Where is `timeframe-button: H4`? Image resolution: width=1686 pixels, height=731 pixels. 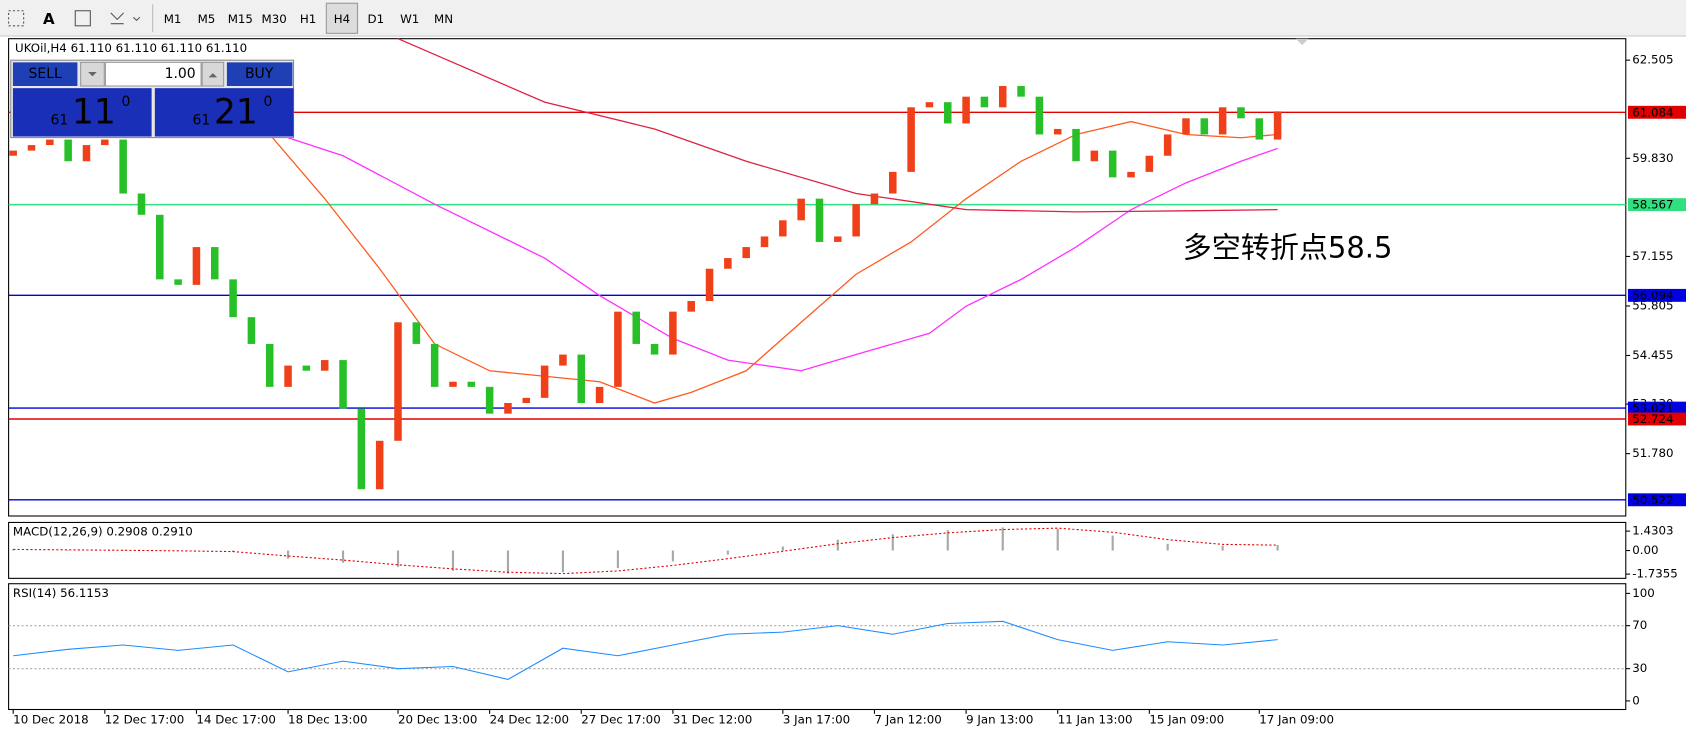 timeframe-button: H4 is located at coordinates (342, 19).